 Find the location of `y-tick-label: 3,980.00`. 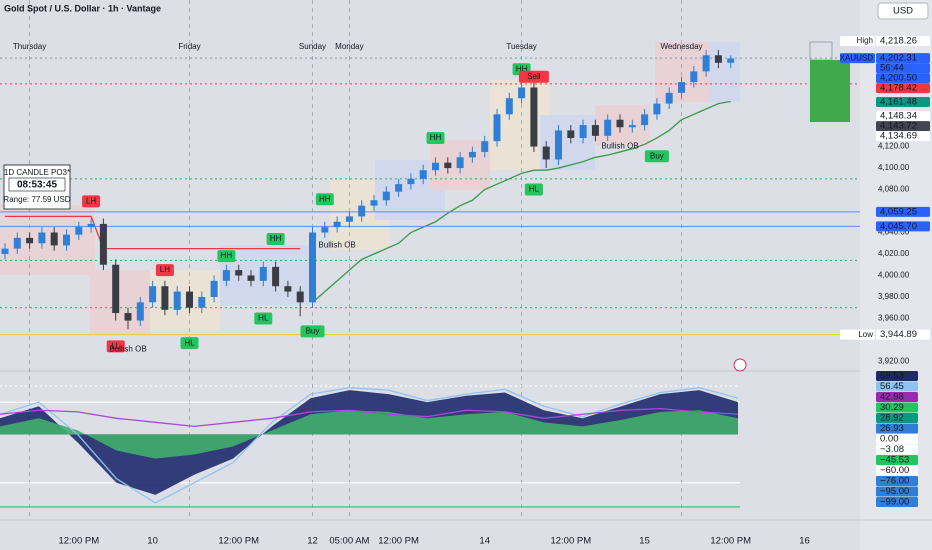

y-tick-label: 3,980.00 is located at coordinates (894, 296).